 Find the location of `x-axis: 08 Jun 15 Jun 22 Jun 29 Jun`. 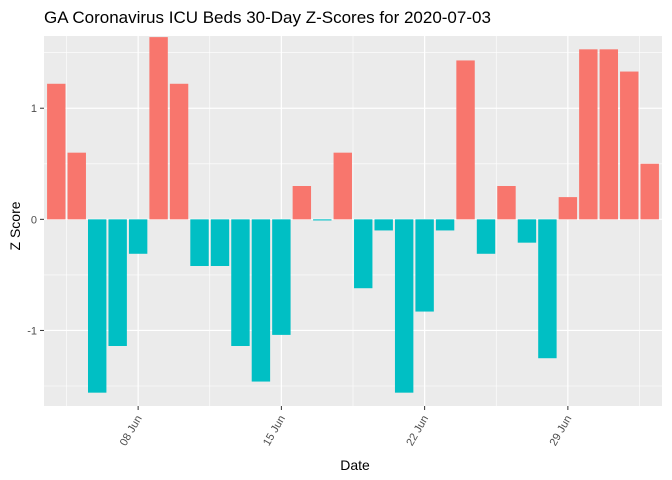

x-axis: 08 Jun 15 Jun 22 Jun 29 Jun is located at coordinates (346, 427).